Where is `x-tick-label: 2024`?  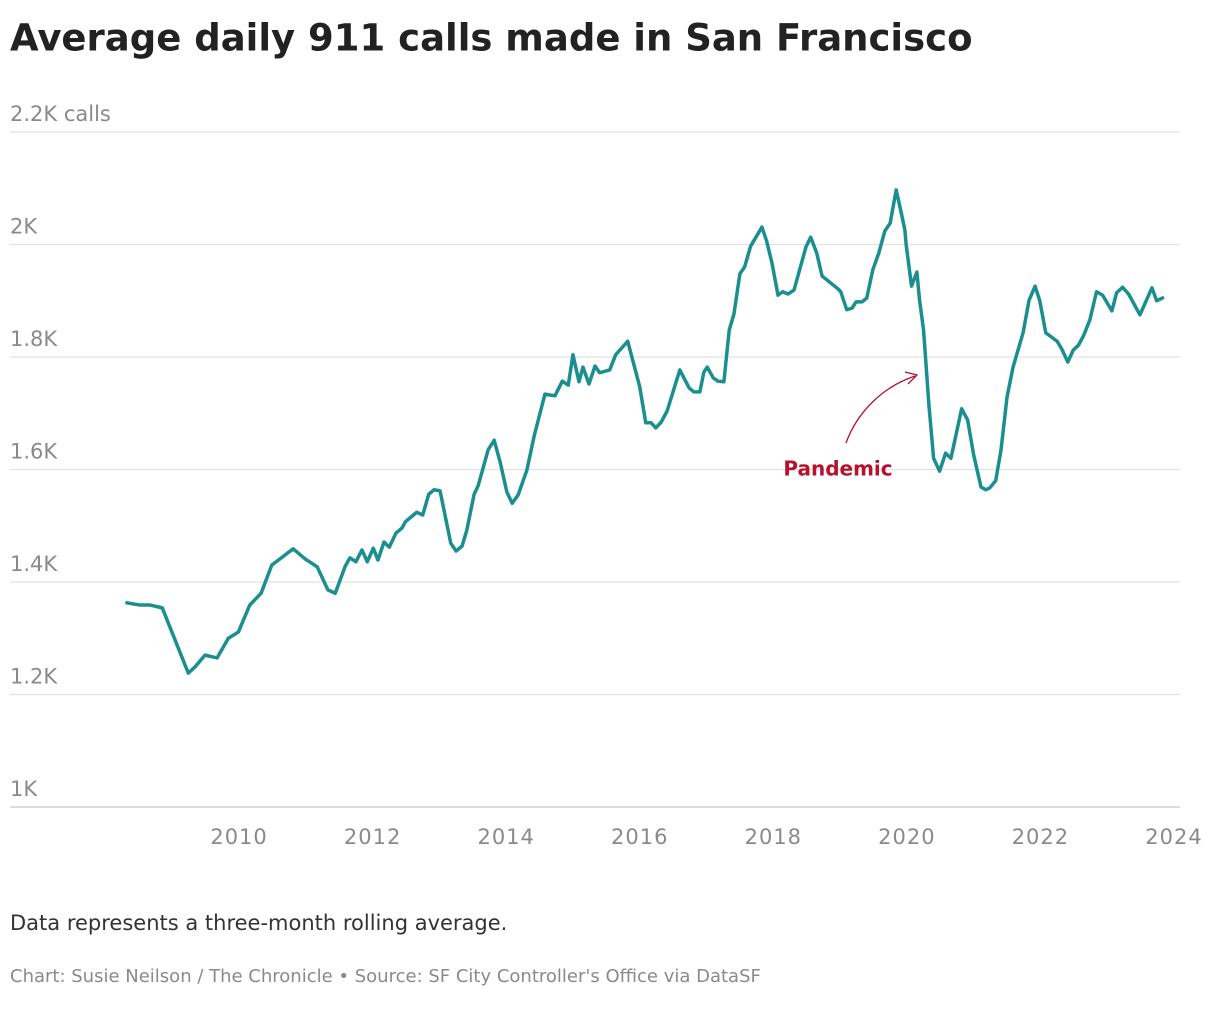 x-tick-label: 2024 is located at coordinates (1173, 837).